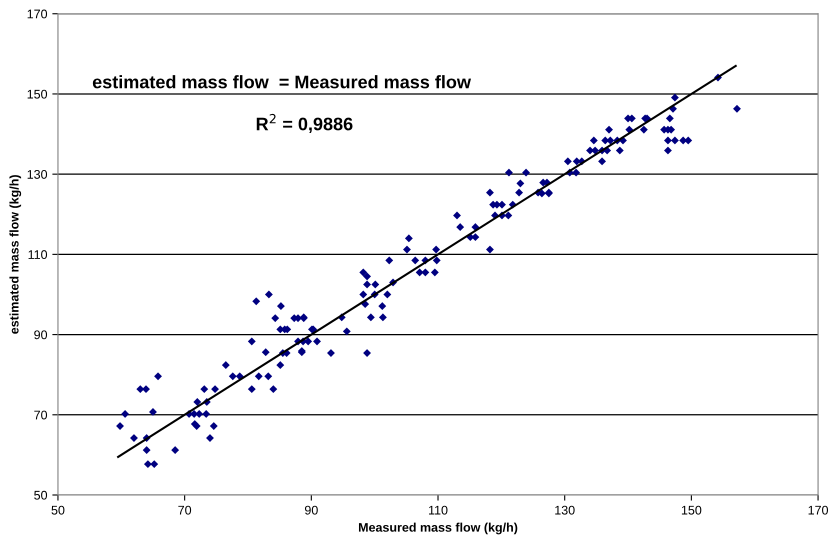  What do you see at coordinates (438, 528) in the screenshot?
I see `x-axis-title: Measured mass flow (kg/h)` at bounding box center [438, 528].